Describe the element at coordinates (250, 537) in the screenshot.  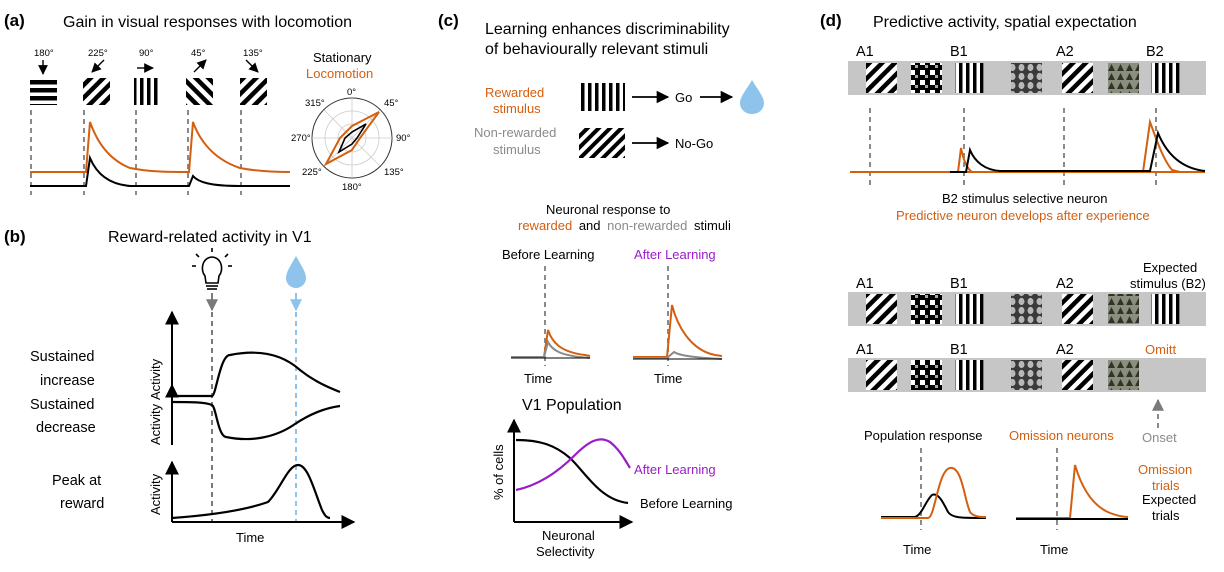
I see `x-axis-label: Time` at that location.